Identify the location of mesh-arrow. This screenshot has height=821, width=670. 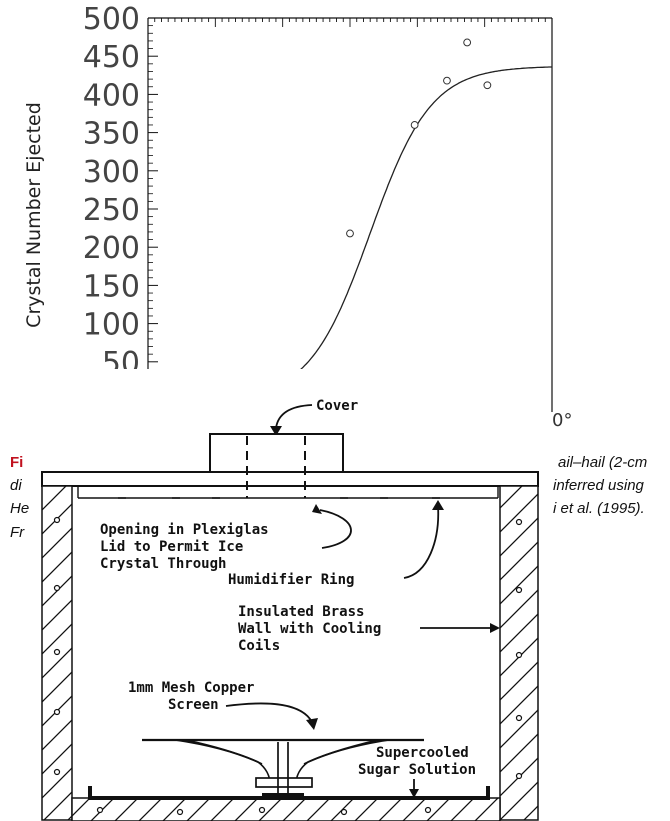
(269, 712).